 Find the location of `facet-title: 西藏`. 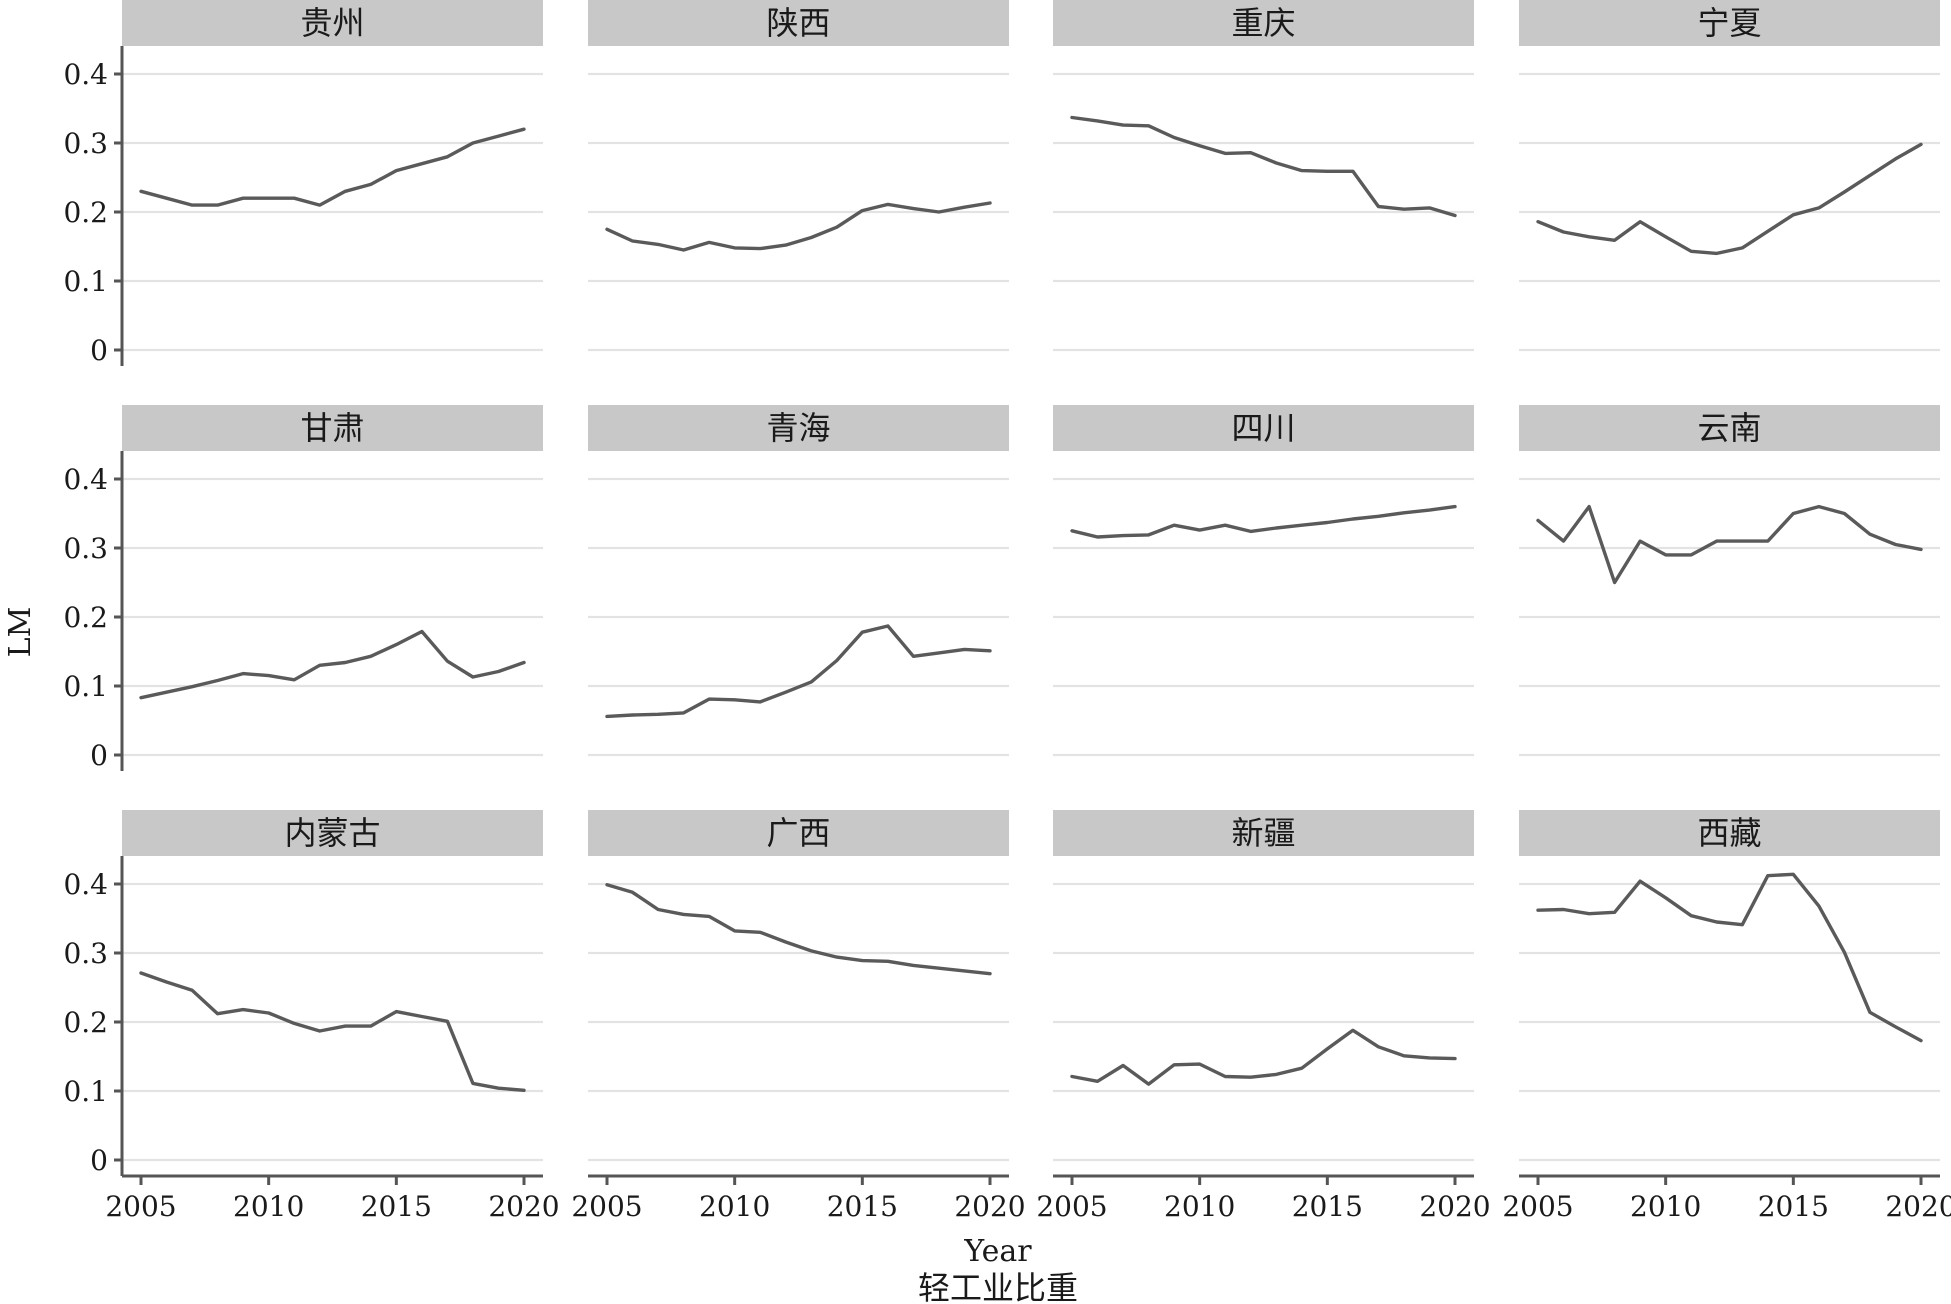

facet-title: 西藏 is located at coordinates (1729, 833).